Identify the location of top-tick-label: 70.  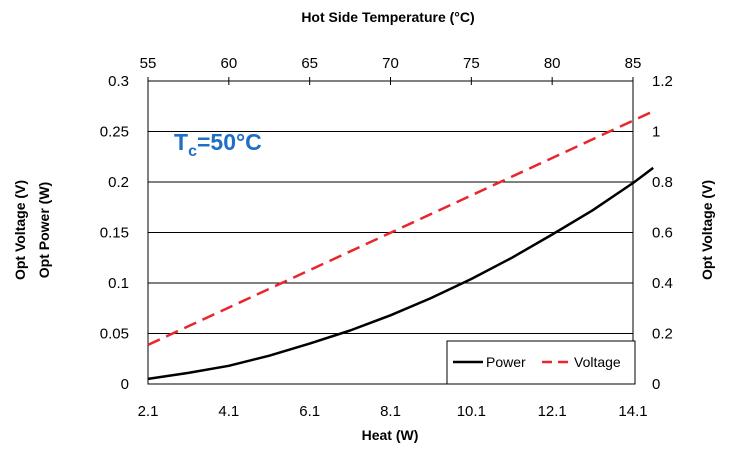
(390, 63).